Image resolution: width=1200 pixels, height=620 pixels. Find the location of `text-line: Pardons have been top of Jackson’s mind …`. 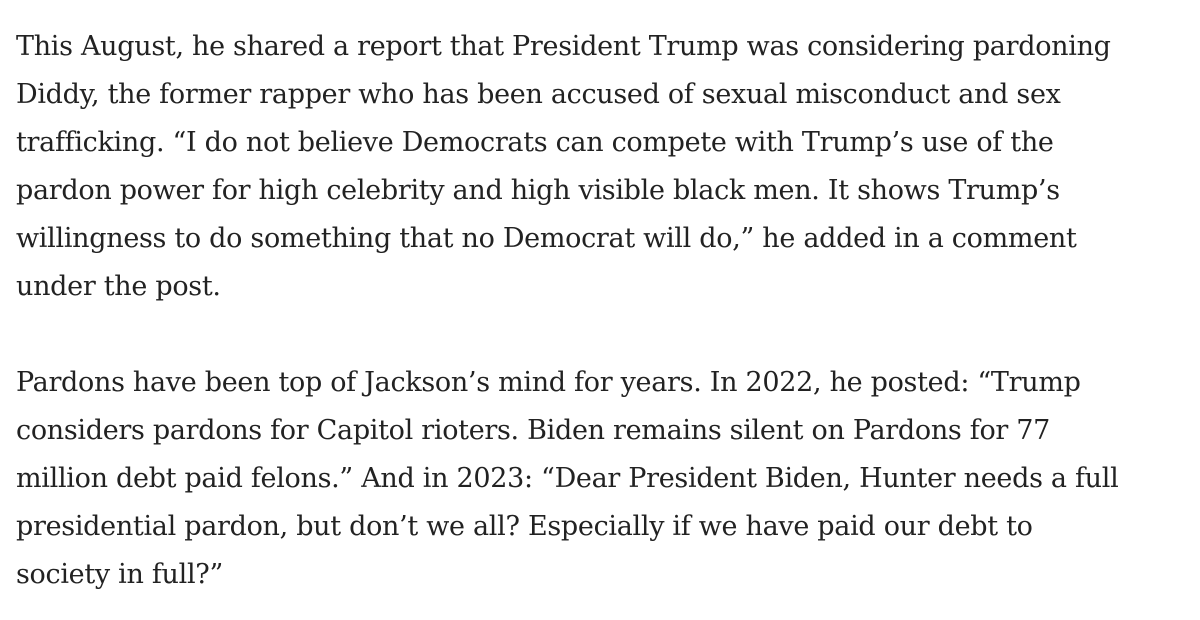

text-line: Pardons have been top of Jackson’s mind … is located at coordinates (548, 382).